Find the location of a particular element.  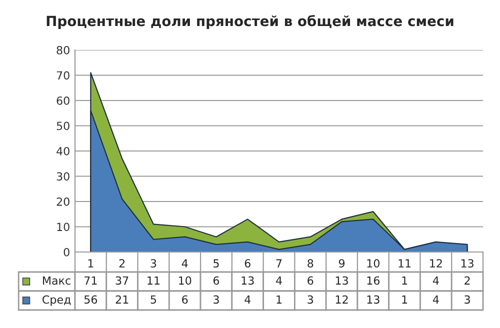

data-label: 11 is located at coordinates (154, 280).